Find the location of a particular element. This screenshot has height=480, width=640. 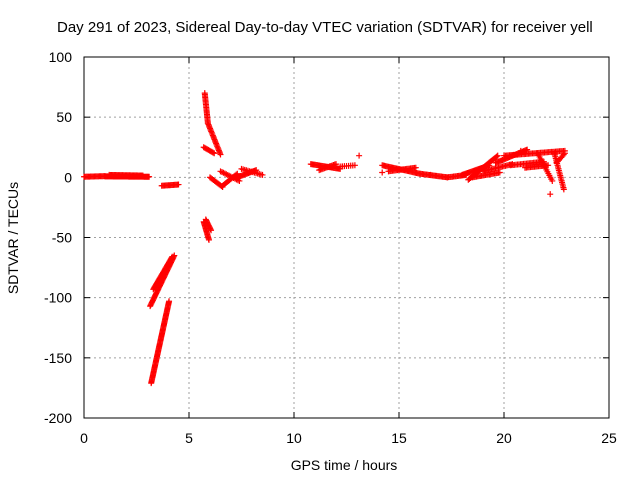

y-tick-label: 50 is located at coordinates (64, 117).